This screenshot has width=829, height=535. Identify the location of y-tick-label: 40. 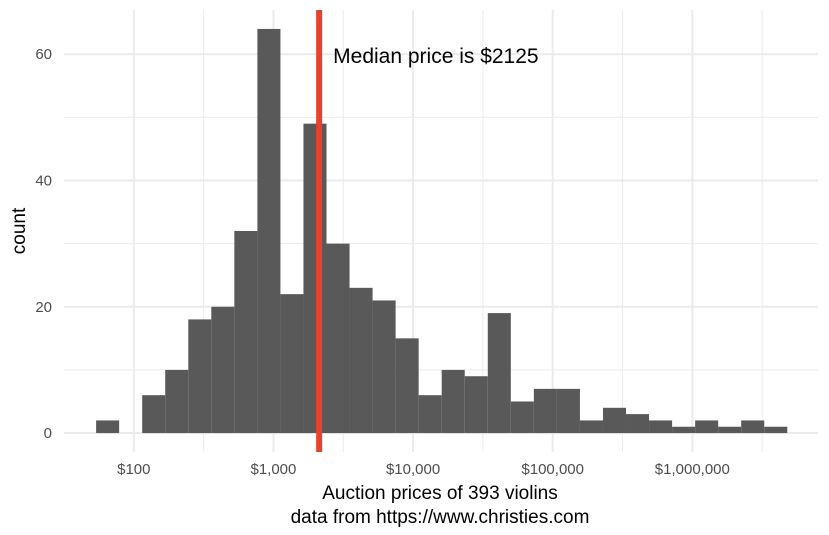
(43, 180).